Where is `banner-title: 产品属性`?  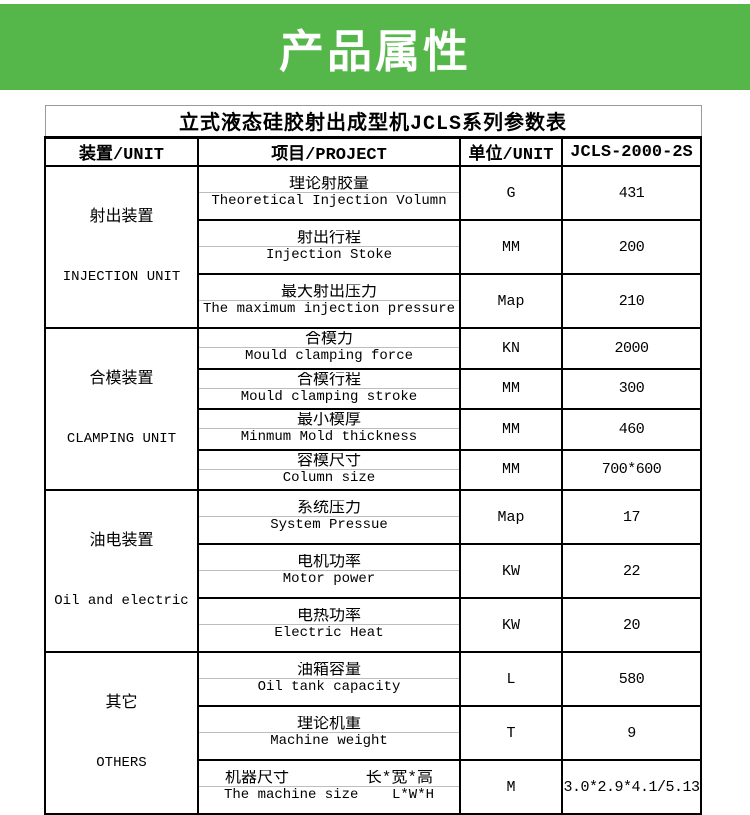 banner-title: 产品属性 is located at coordinates (374, 51).